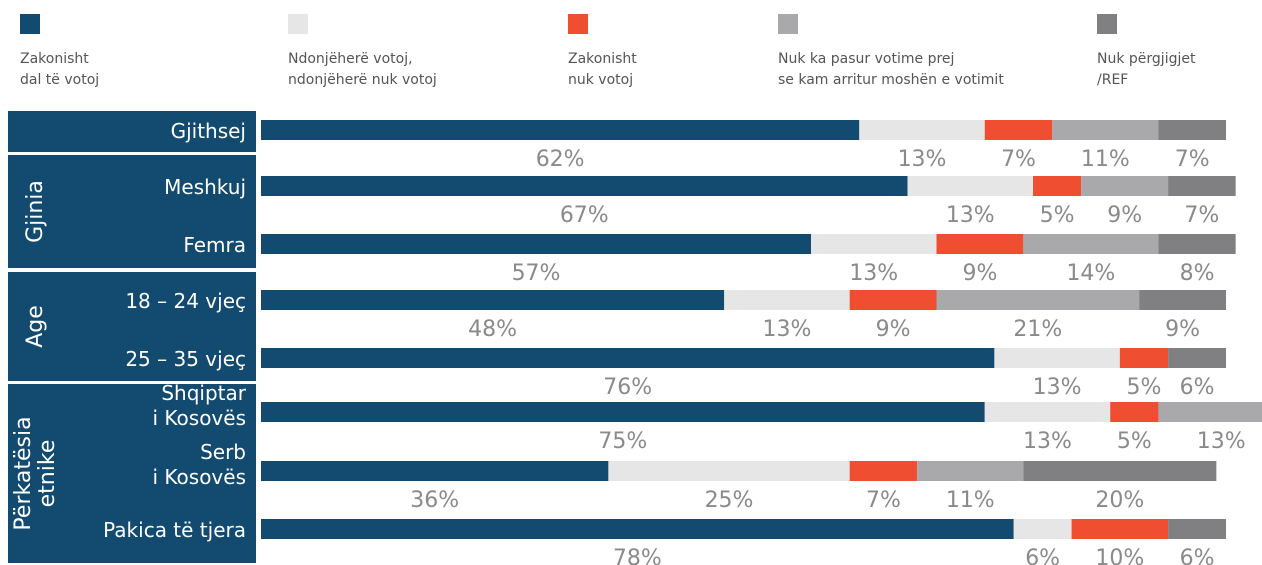 The width and height of the screenshot is (1262, 565). I want to click on value-label: 75%, so click(622, 441).